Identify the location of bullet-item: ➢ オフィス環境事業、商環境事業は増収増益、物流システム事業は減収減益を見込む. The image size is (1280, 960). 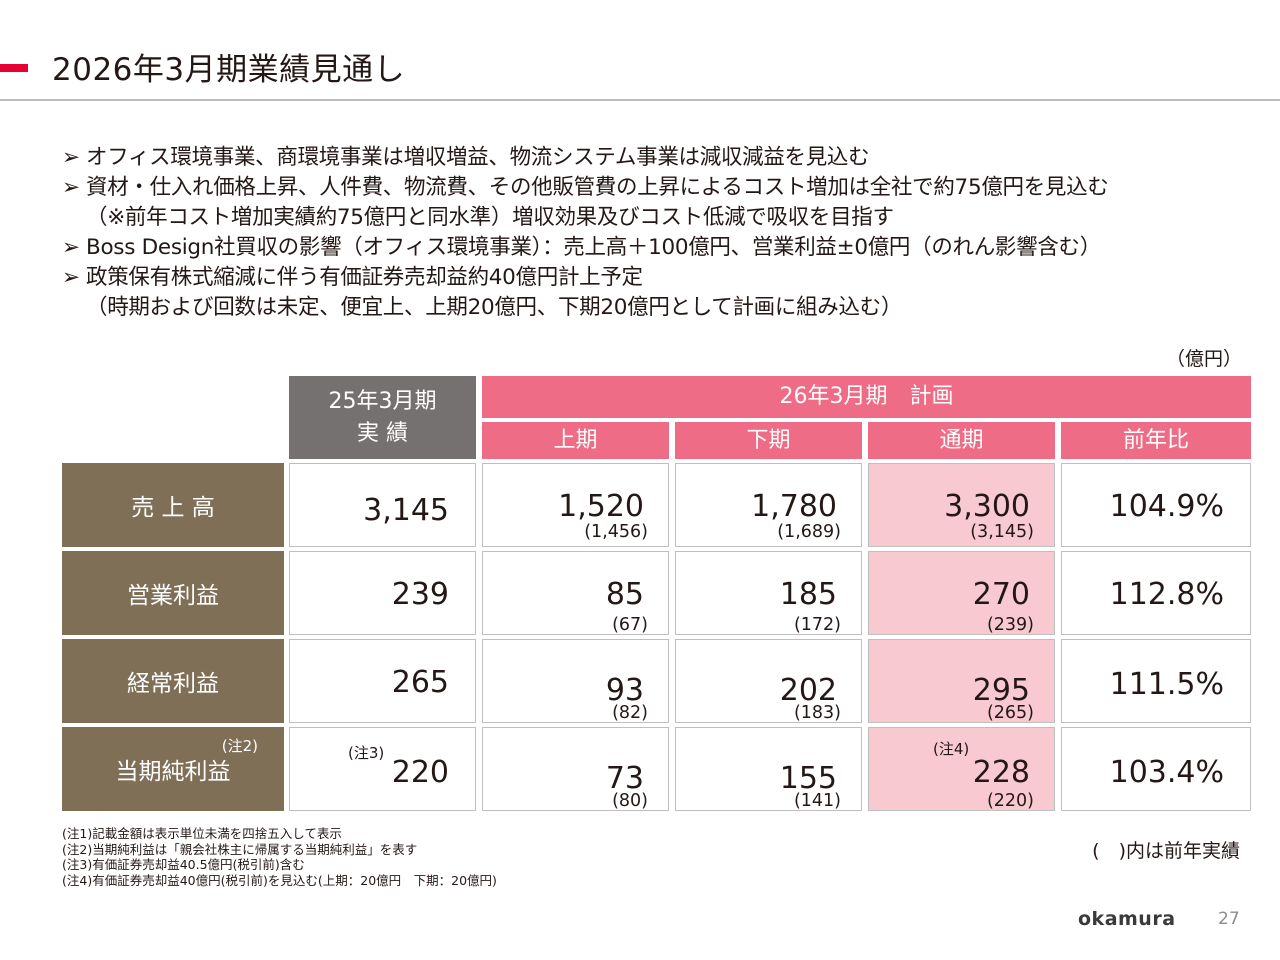
(466, 158).